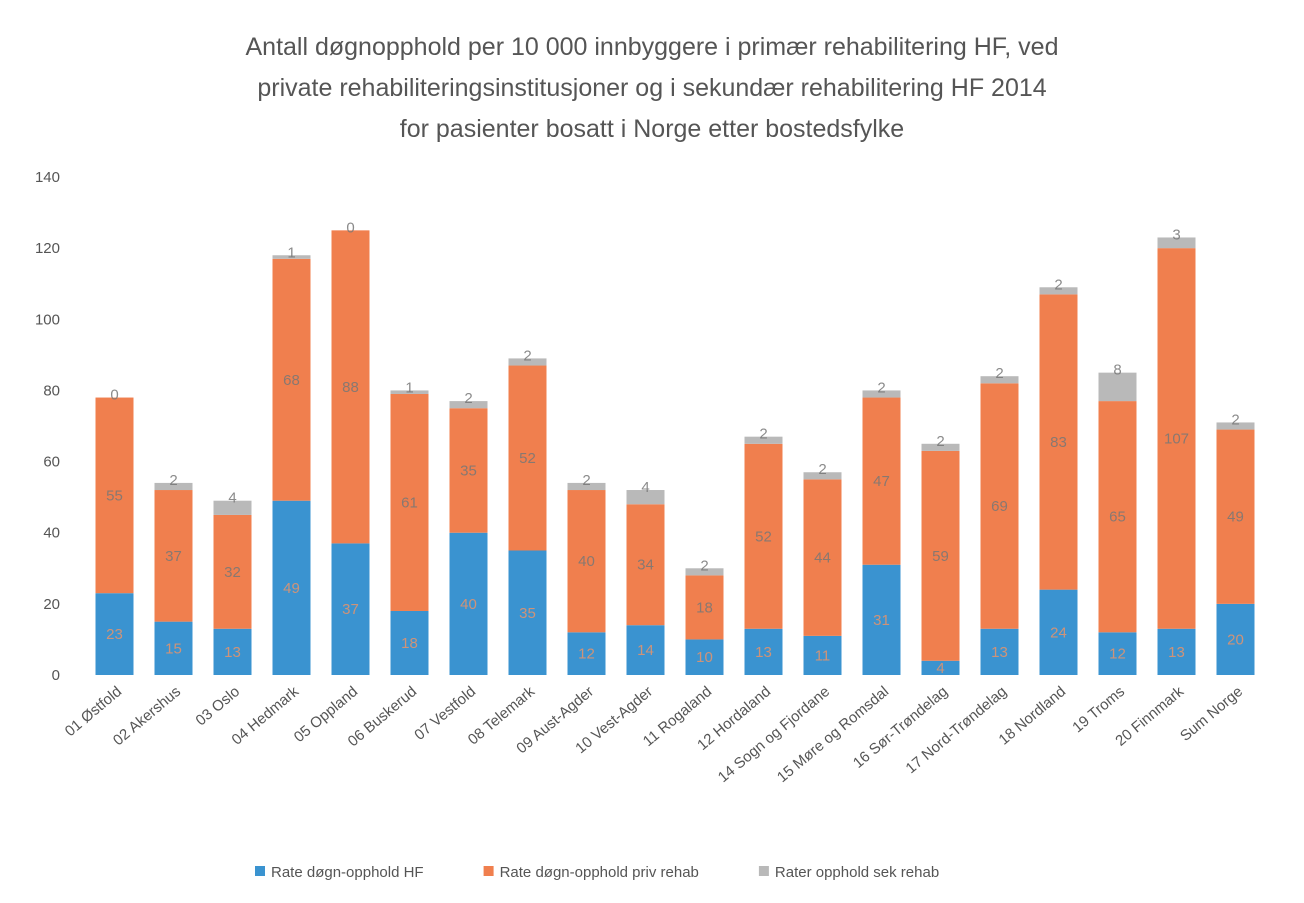 The height and width of the screenshot is (903, 1304). I want to click on data-label: 88, so click(350, 387).